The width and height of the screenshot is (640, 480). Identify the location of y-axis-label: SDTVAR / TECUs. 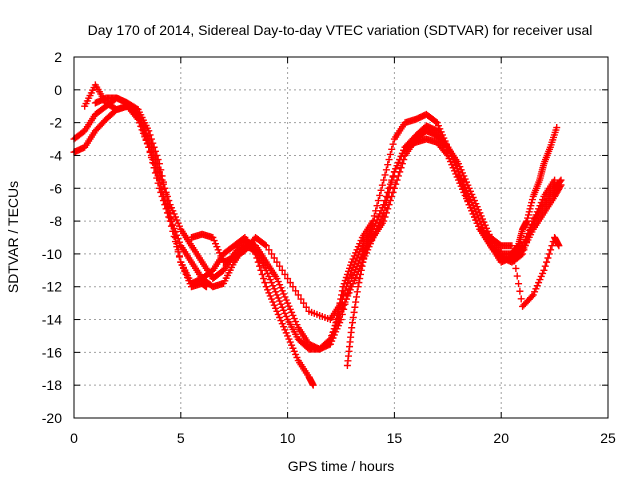
(13, 237).